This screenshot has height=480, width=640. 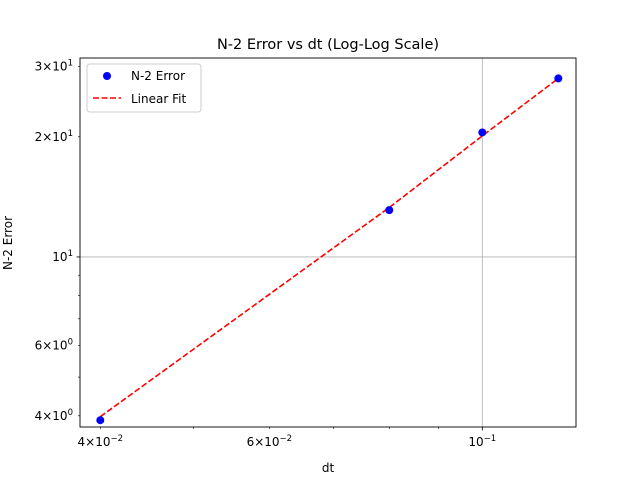 I want to click on legend-box, so click(x=144, y=88).